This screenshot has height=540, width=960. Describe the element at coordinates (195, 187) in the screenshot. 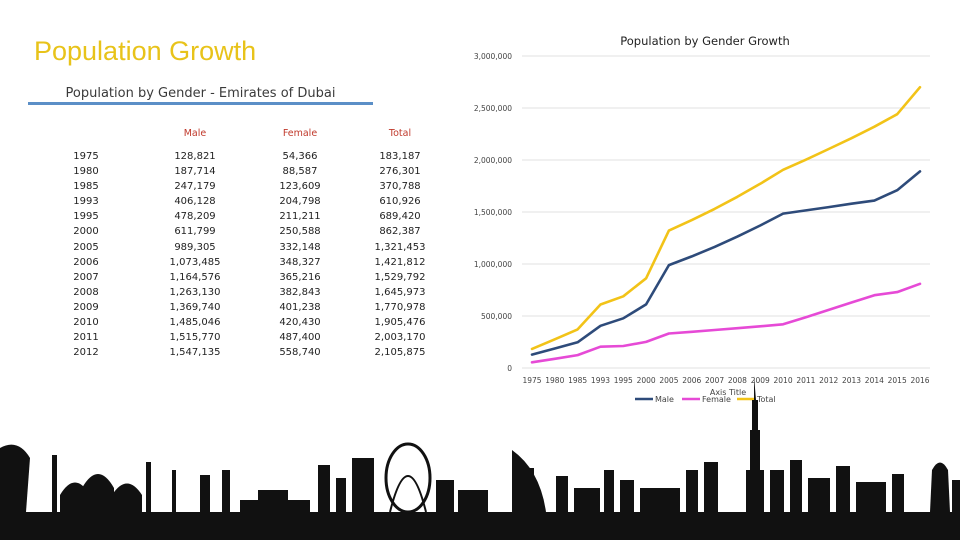

I see `table-cell-male: 247,179` at that location.